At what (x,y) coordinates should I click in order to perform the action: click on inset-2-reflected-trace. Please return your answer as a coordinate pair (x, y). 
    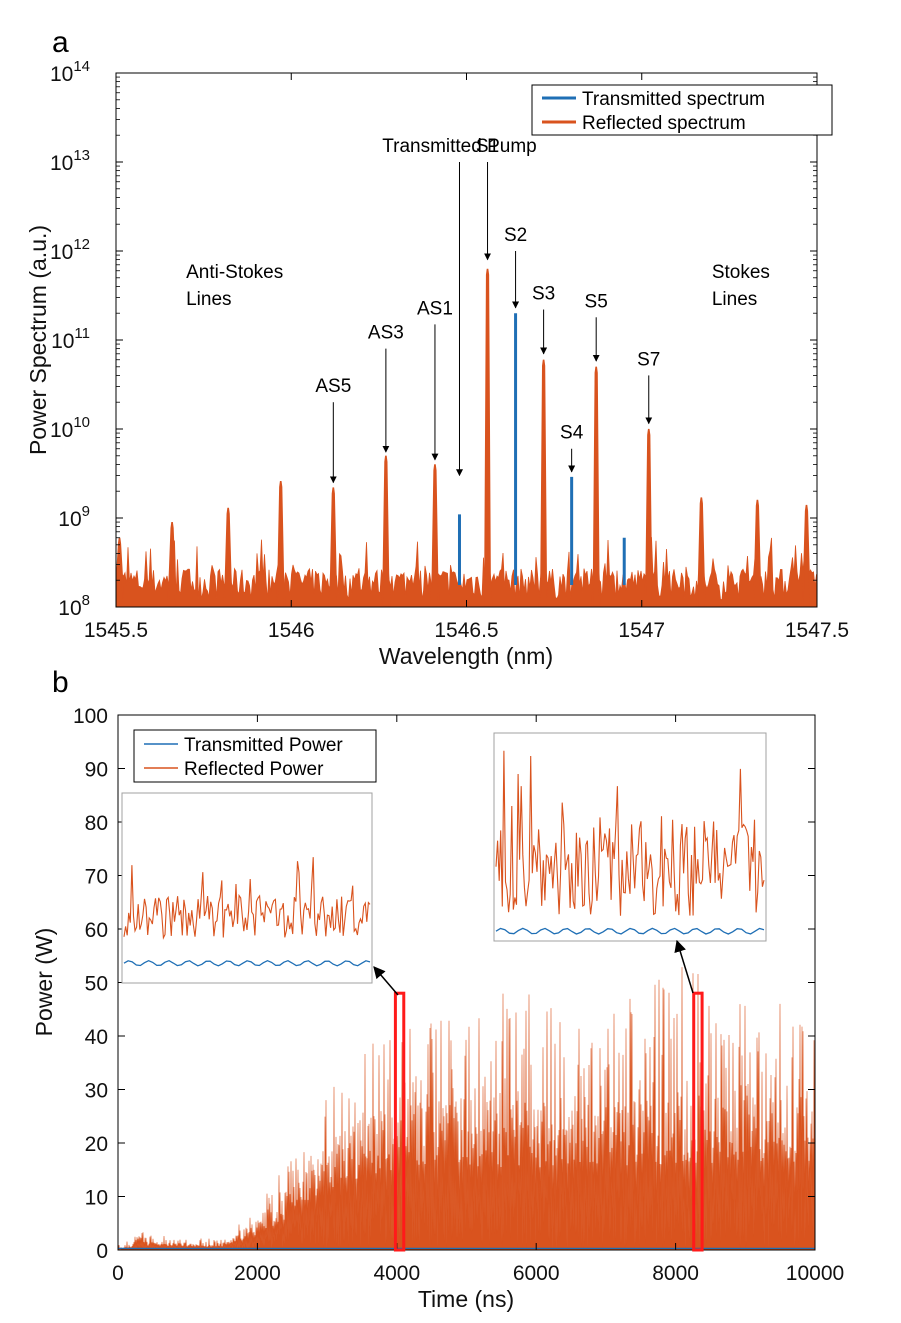
    Looking at the image, I should click on (630, 833).